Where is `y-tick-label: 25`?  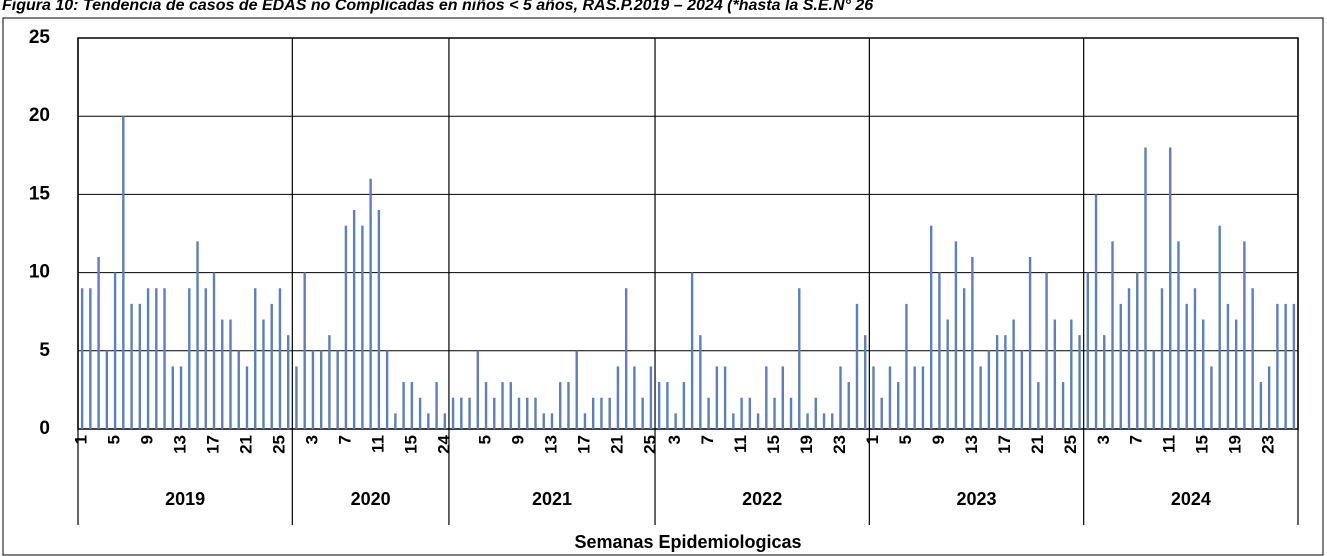 y-tick-label: 25 is located at coordinates (40, 37).